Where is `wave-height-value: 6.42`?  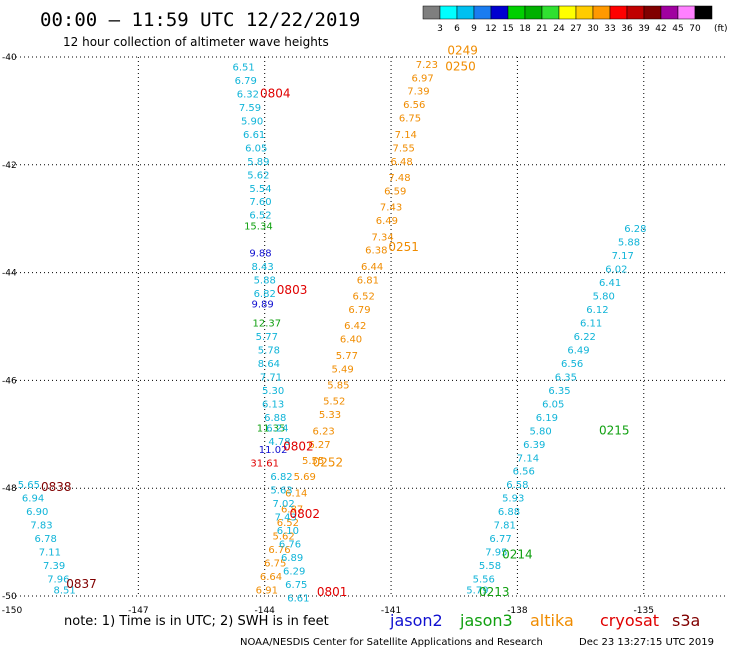
wave-height-value: 6.42 is located at coordinates (355, 326).